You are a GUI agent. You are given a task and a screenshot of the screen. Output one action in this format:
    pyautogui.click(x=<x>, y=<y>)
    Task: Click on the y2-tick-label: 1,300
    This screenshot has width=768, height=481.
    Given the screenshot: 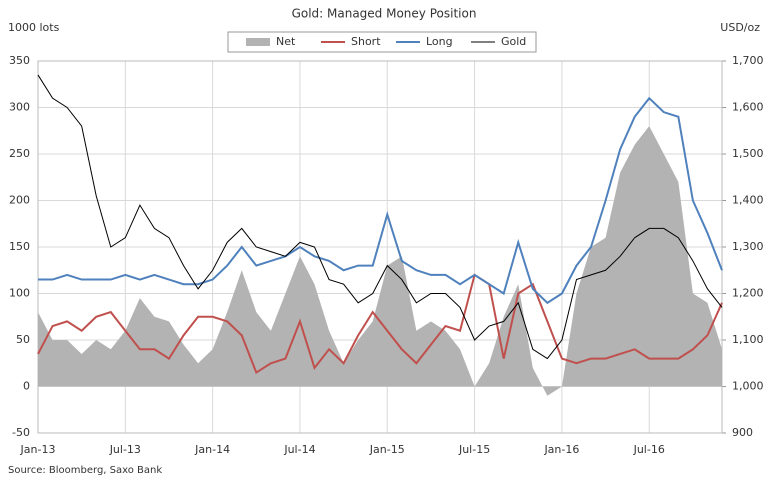 What is the action you would take?
    pyautogui.click(x=748, y=246)
    